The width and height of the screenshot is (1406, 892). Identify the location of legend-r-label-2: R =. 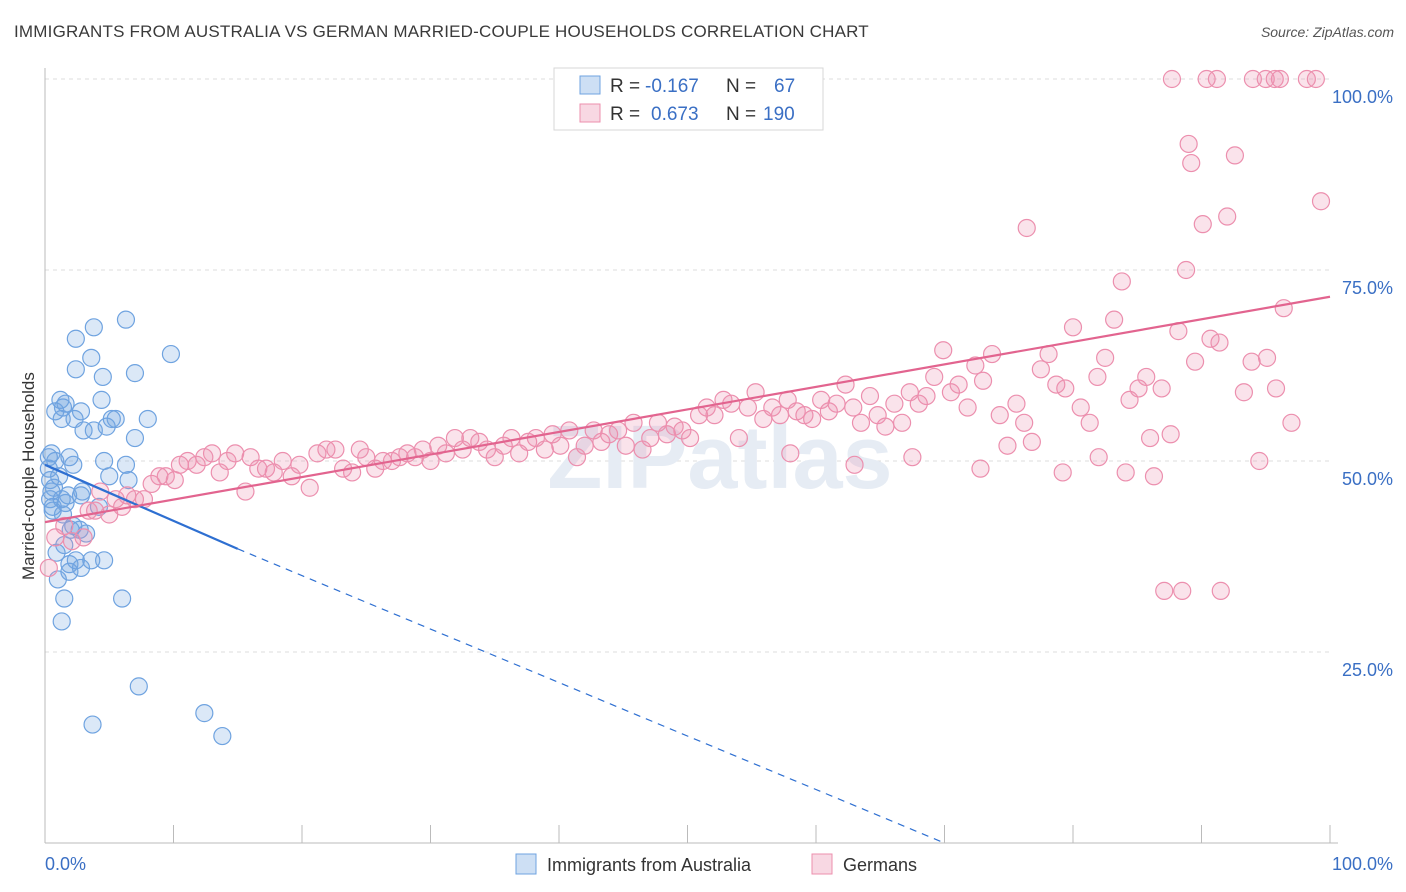
(625, 114).